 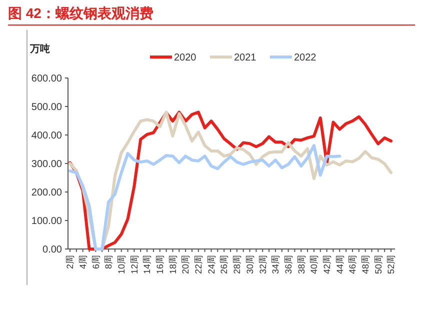 I want to click on legend-label: 2021, so click(x=245, y=58).